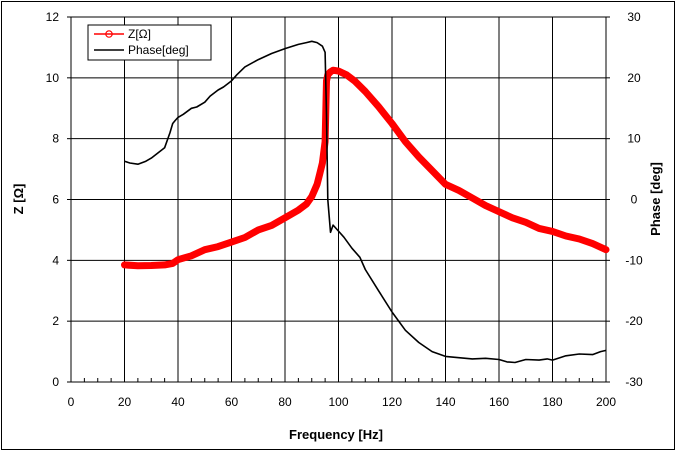 The height and width of the screenshot is (453, 678). Describe the element at coordinates (232, 402) in the screenshot. I see `x-tick-label: 60` at that location.